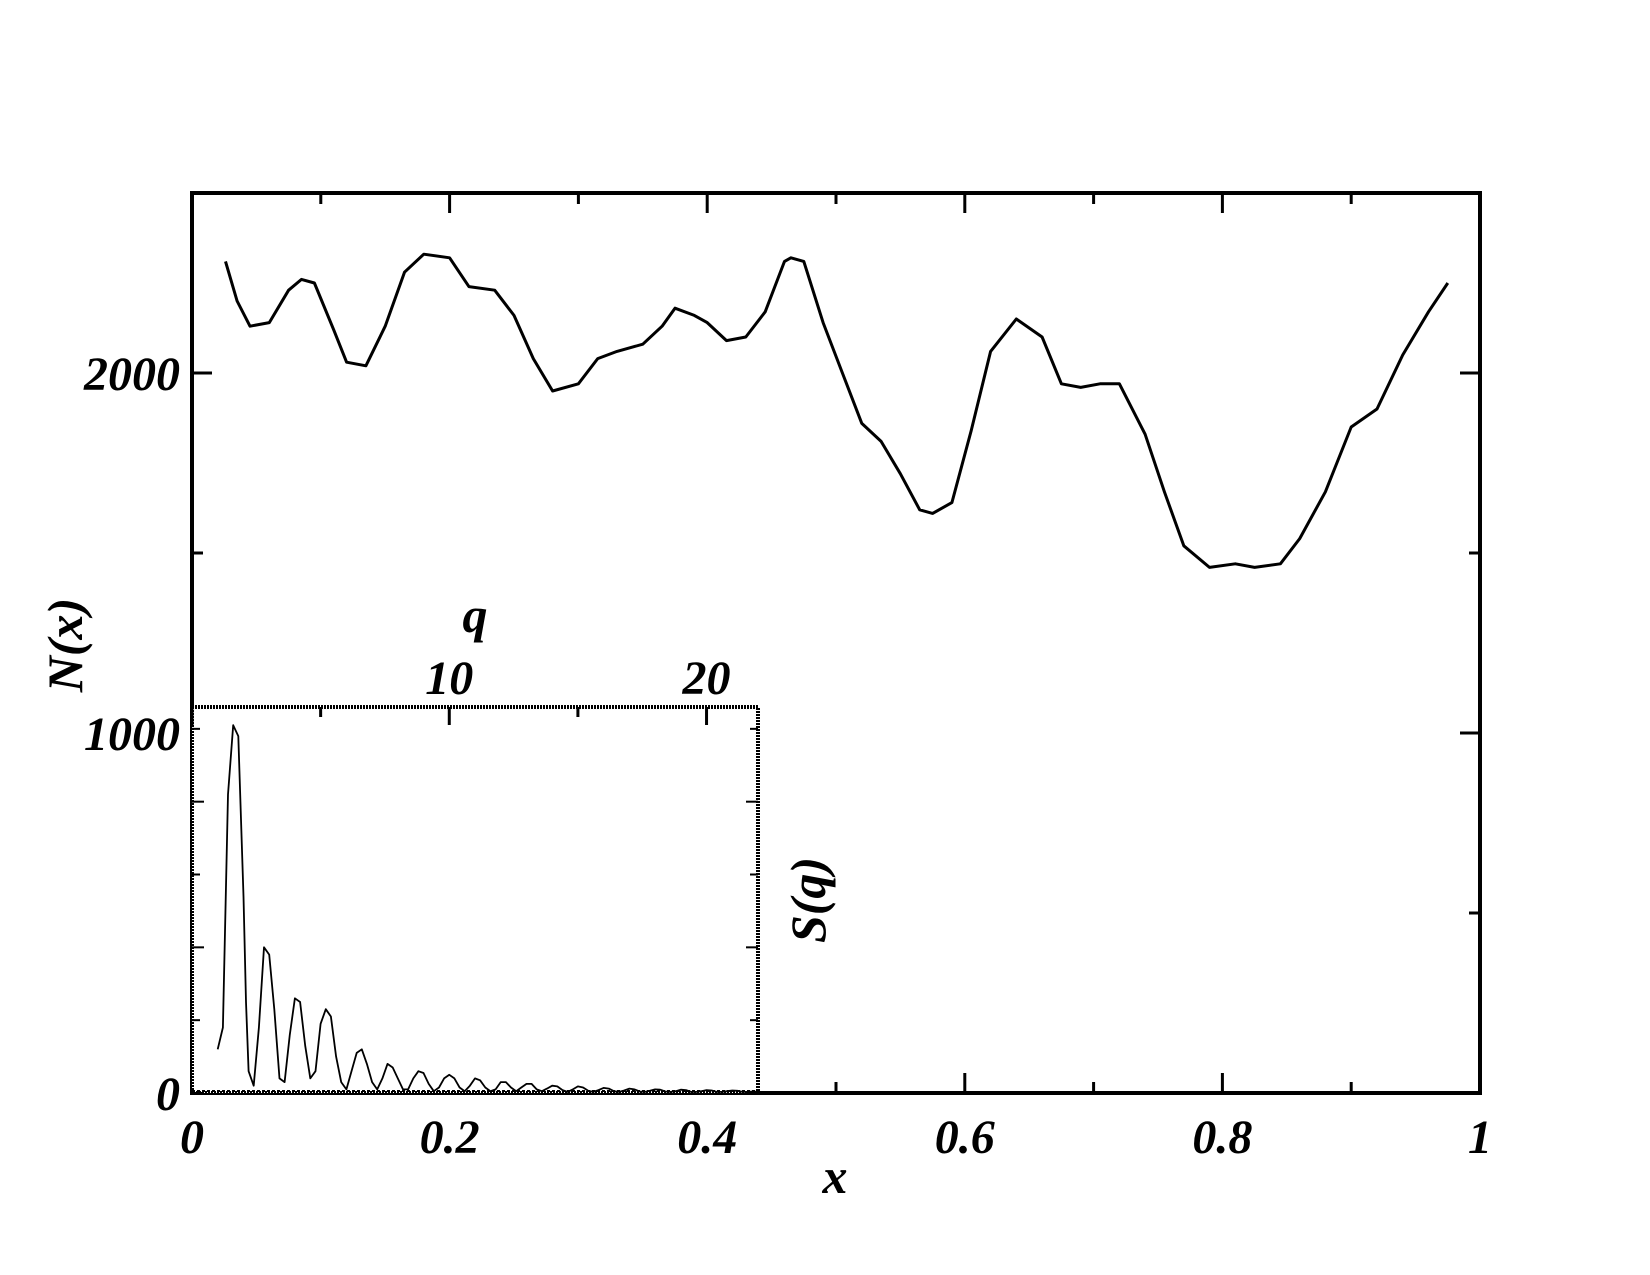 The image size is (1650, 1275). Describe the element at coordinates (475, 615) in the screenshot. I see `inset-x-axis-title: q` at that location.